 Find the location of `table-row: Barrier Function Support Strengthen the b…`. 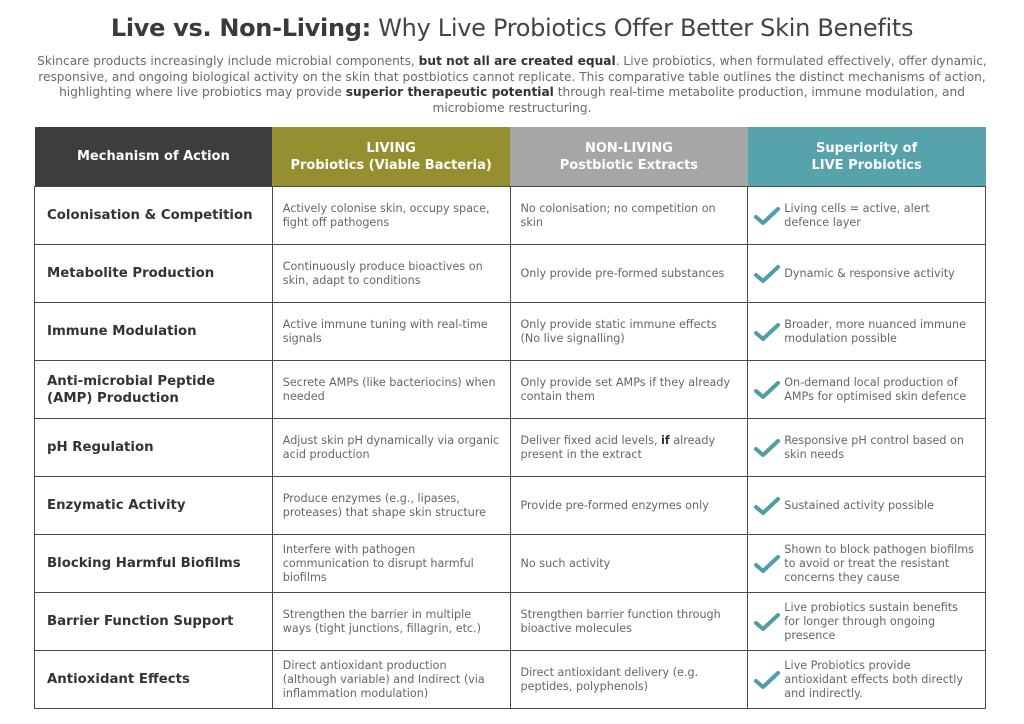

table-row: Barrier Function Support Strengthen the b… is located at coordinates (510, 621).